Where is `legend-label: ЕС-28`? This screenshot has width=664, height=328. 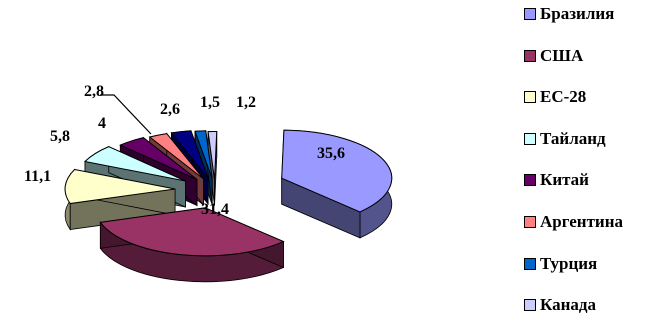 legend-label: ЕС-28 is located at coordinates (563, 97).